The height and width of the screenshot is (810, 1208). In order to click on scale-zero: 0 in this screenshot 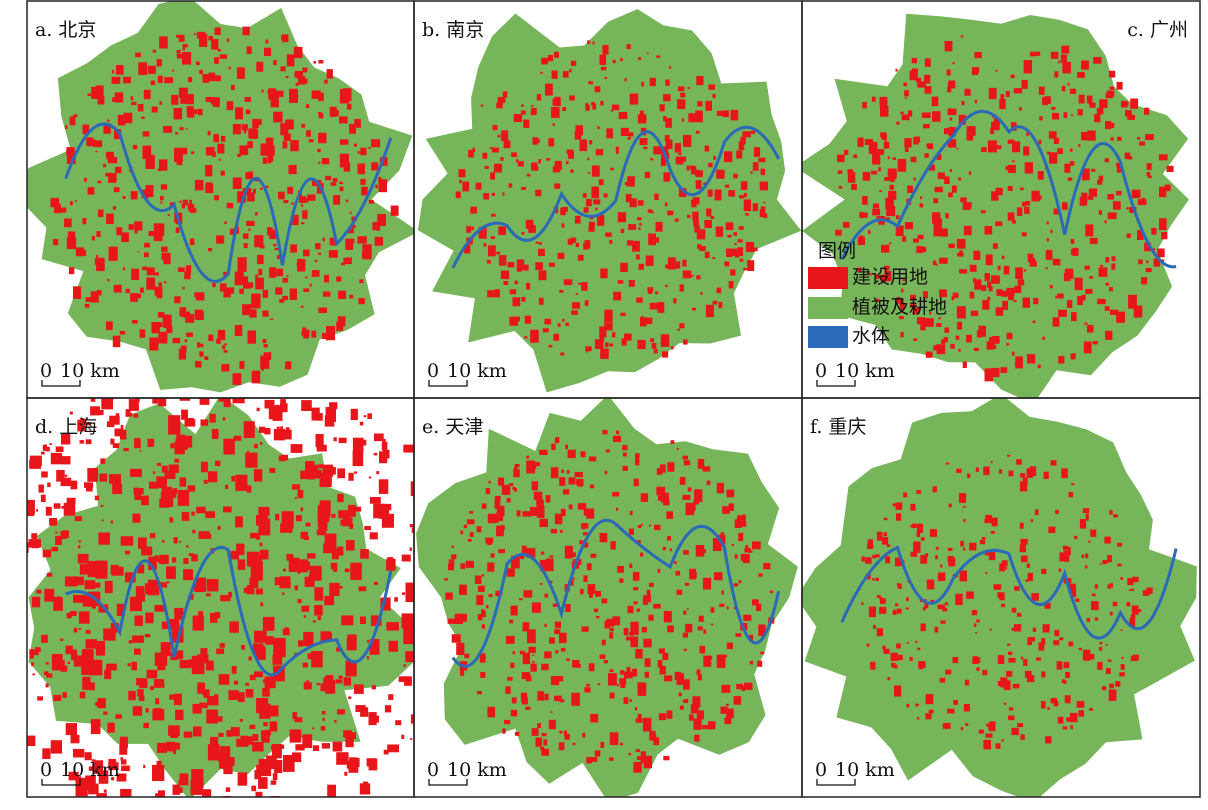, I will do `click(821, 770)`.